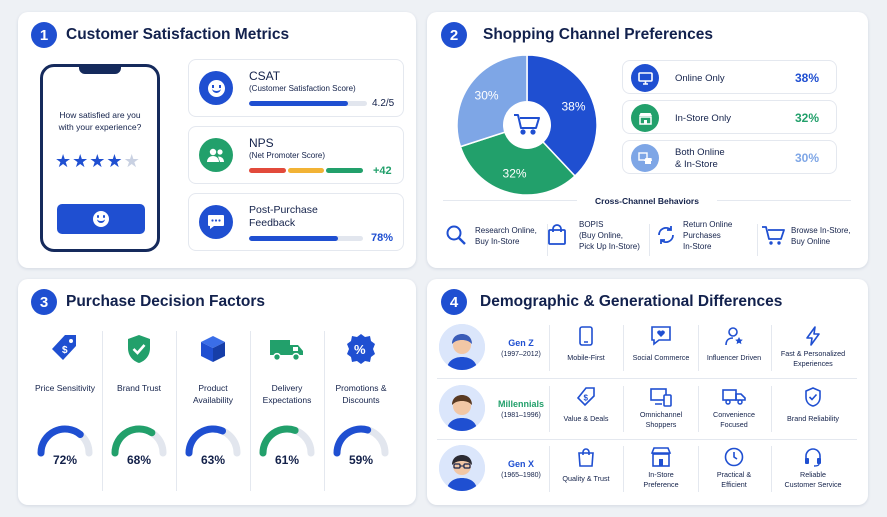 The height and width of the screenshot is (517, 887). What do you see at coordinates (361, 410) in the screenshot?
I see `factor-item: % Promotions & Discounts 59%` at bounding box center [361, 410].